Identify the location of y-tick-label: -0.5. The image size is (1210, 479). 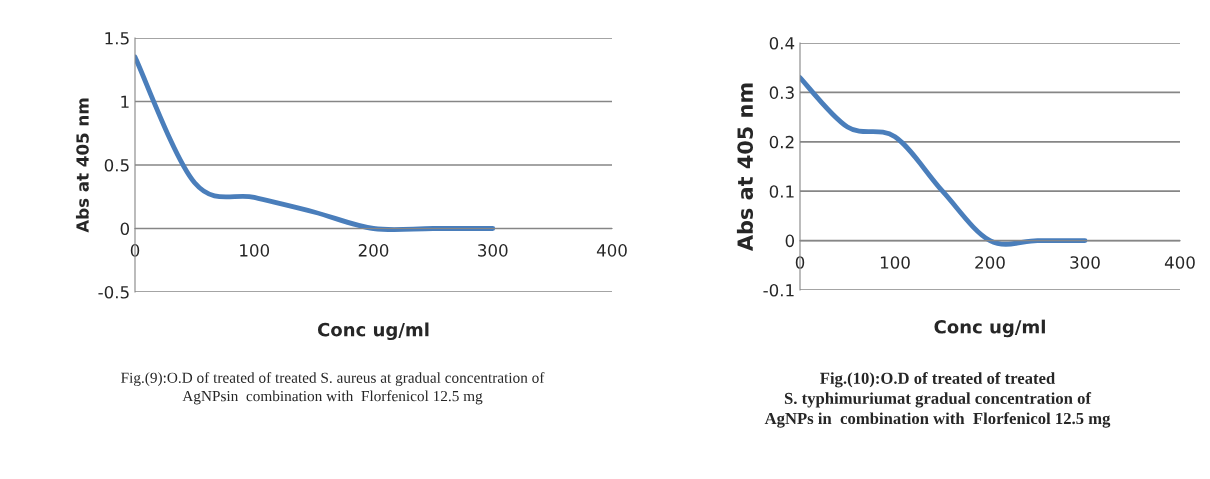
(113, 292).